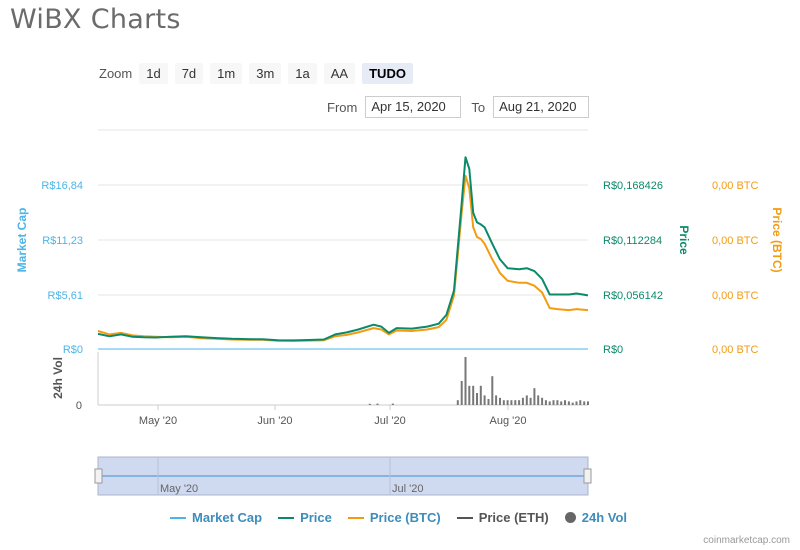 The image size is (800, 550). Describe the element at coordinates (153, 73) in the screenshot. I see `zoom-button-1d: 1d` at that location.